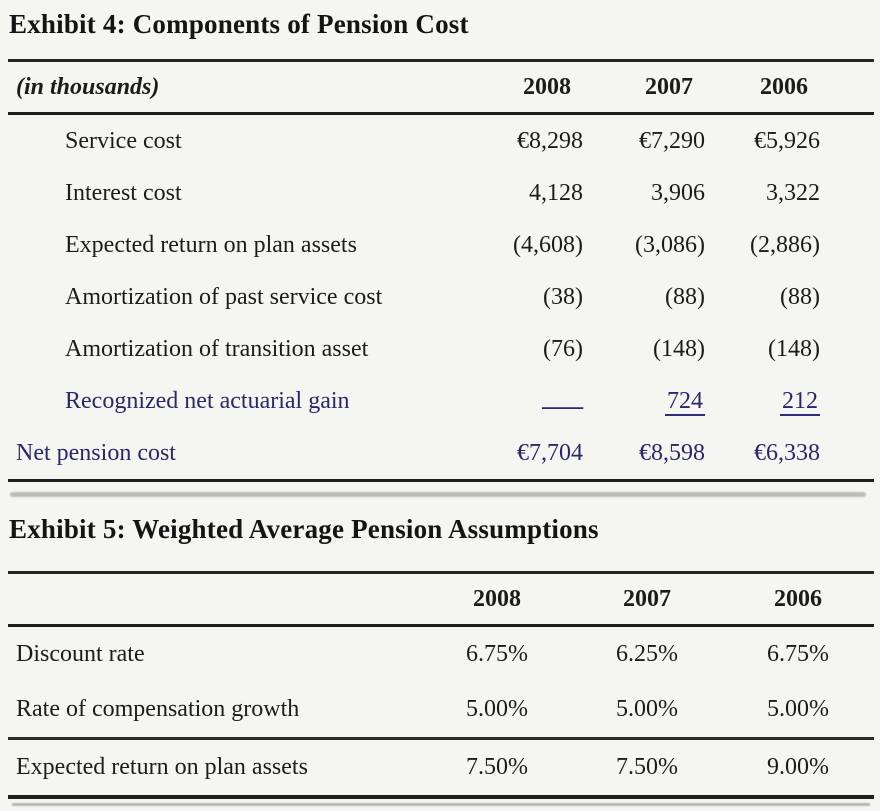  I want to click on cell-value: 6.25%, so click(647, 654).